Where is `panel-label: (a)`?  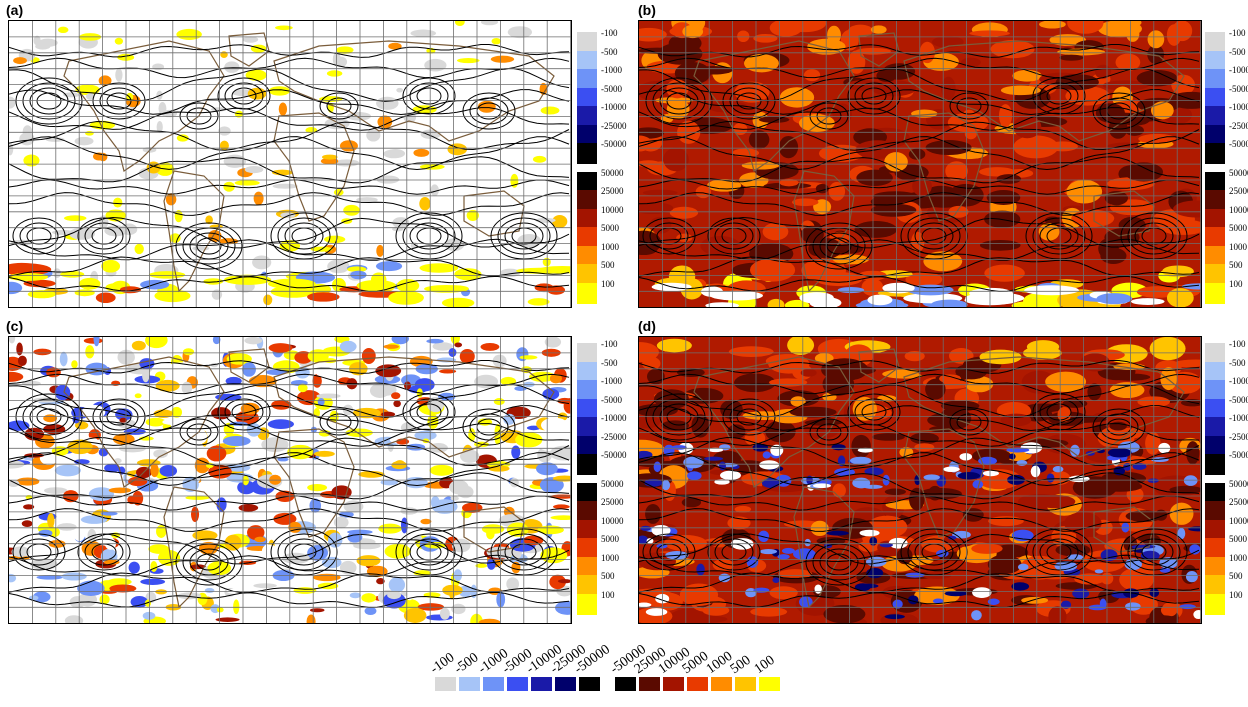 panel-label: (a) is located at coordinates (15, 10).